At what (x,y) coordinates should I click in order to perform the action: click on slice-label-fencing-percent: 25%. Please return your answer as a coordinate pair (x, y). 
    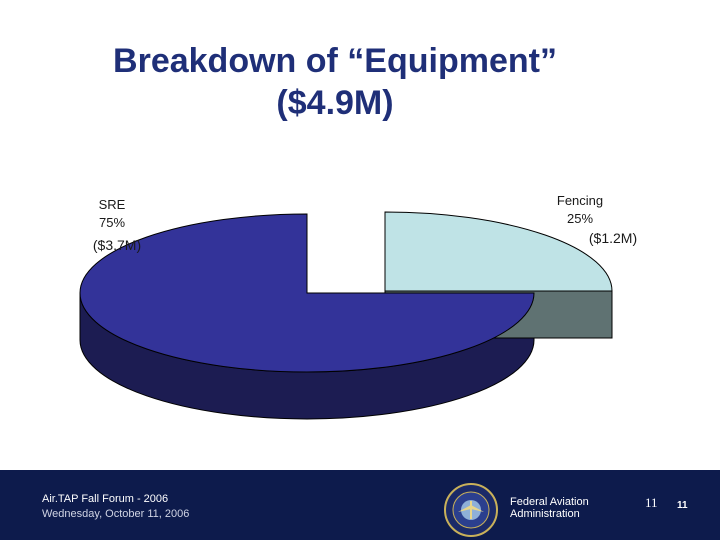
    Looking at the image, I should click on (580, 218).